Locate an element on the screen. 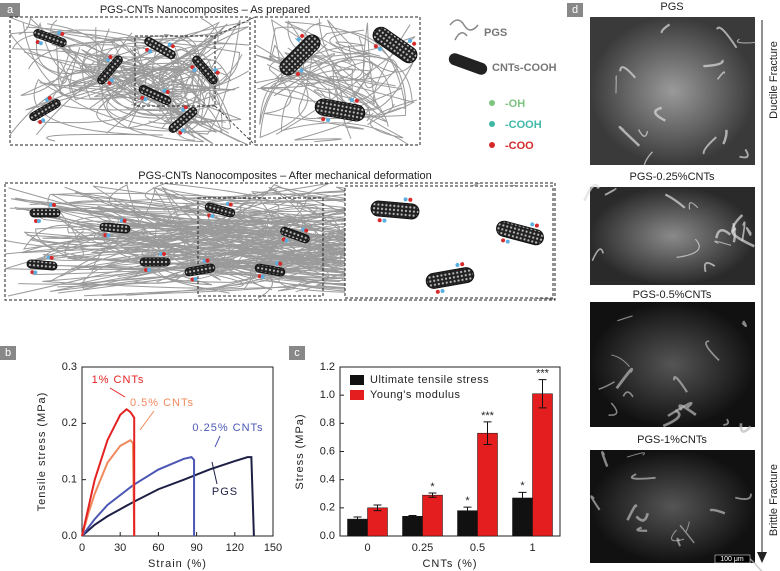 The height and width of the screenshot is (571, 780). significance: * is located at coordinates (432, 487).